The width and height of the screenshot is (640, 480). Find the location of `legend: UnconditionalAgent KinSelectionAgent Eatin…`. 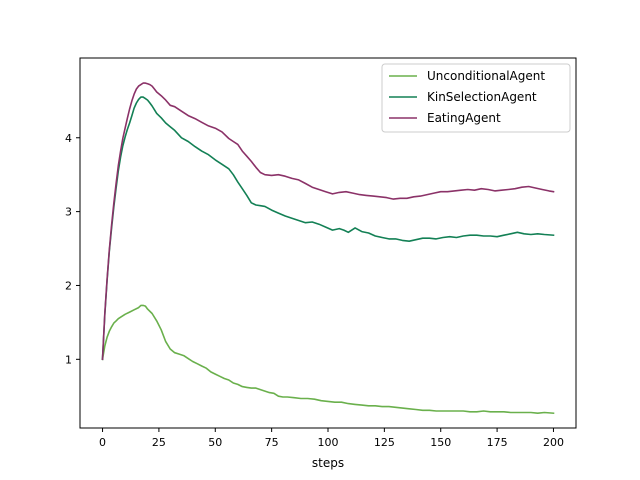

legend: UnconditionalAgent KinSelectionAgent Eatin… is located at coordinates (476, 98).